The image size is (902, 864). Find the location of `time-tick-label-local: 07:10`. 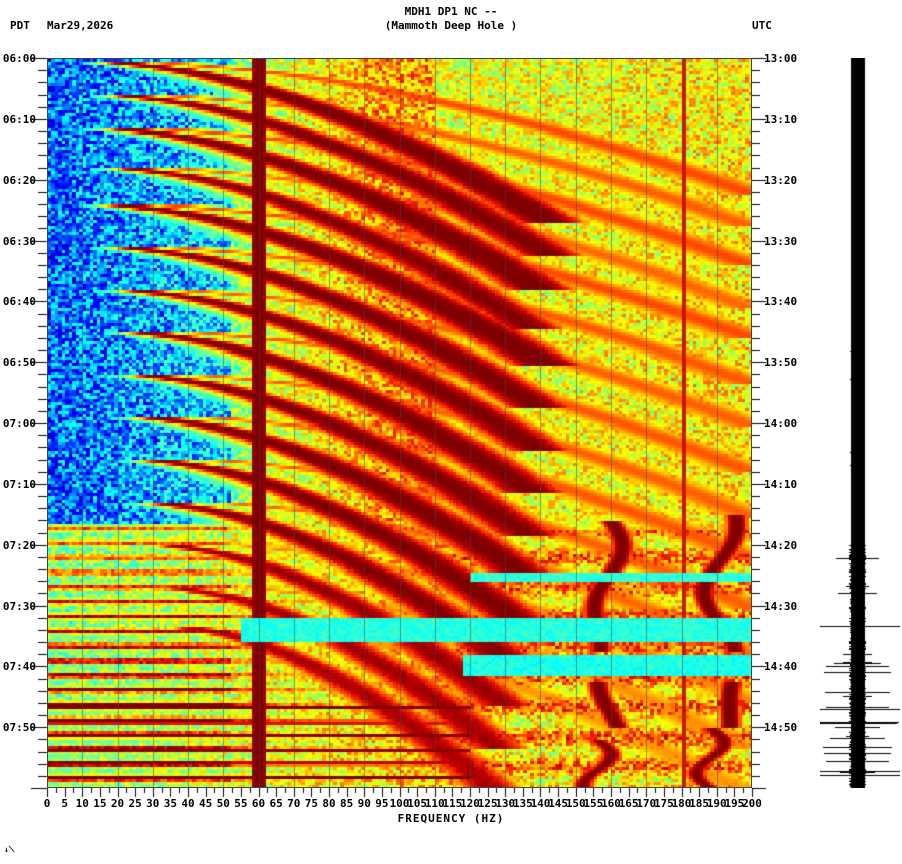

time-tick-label-local: 07:10 is located at coordinates (19, 484).